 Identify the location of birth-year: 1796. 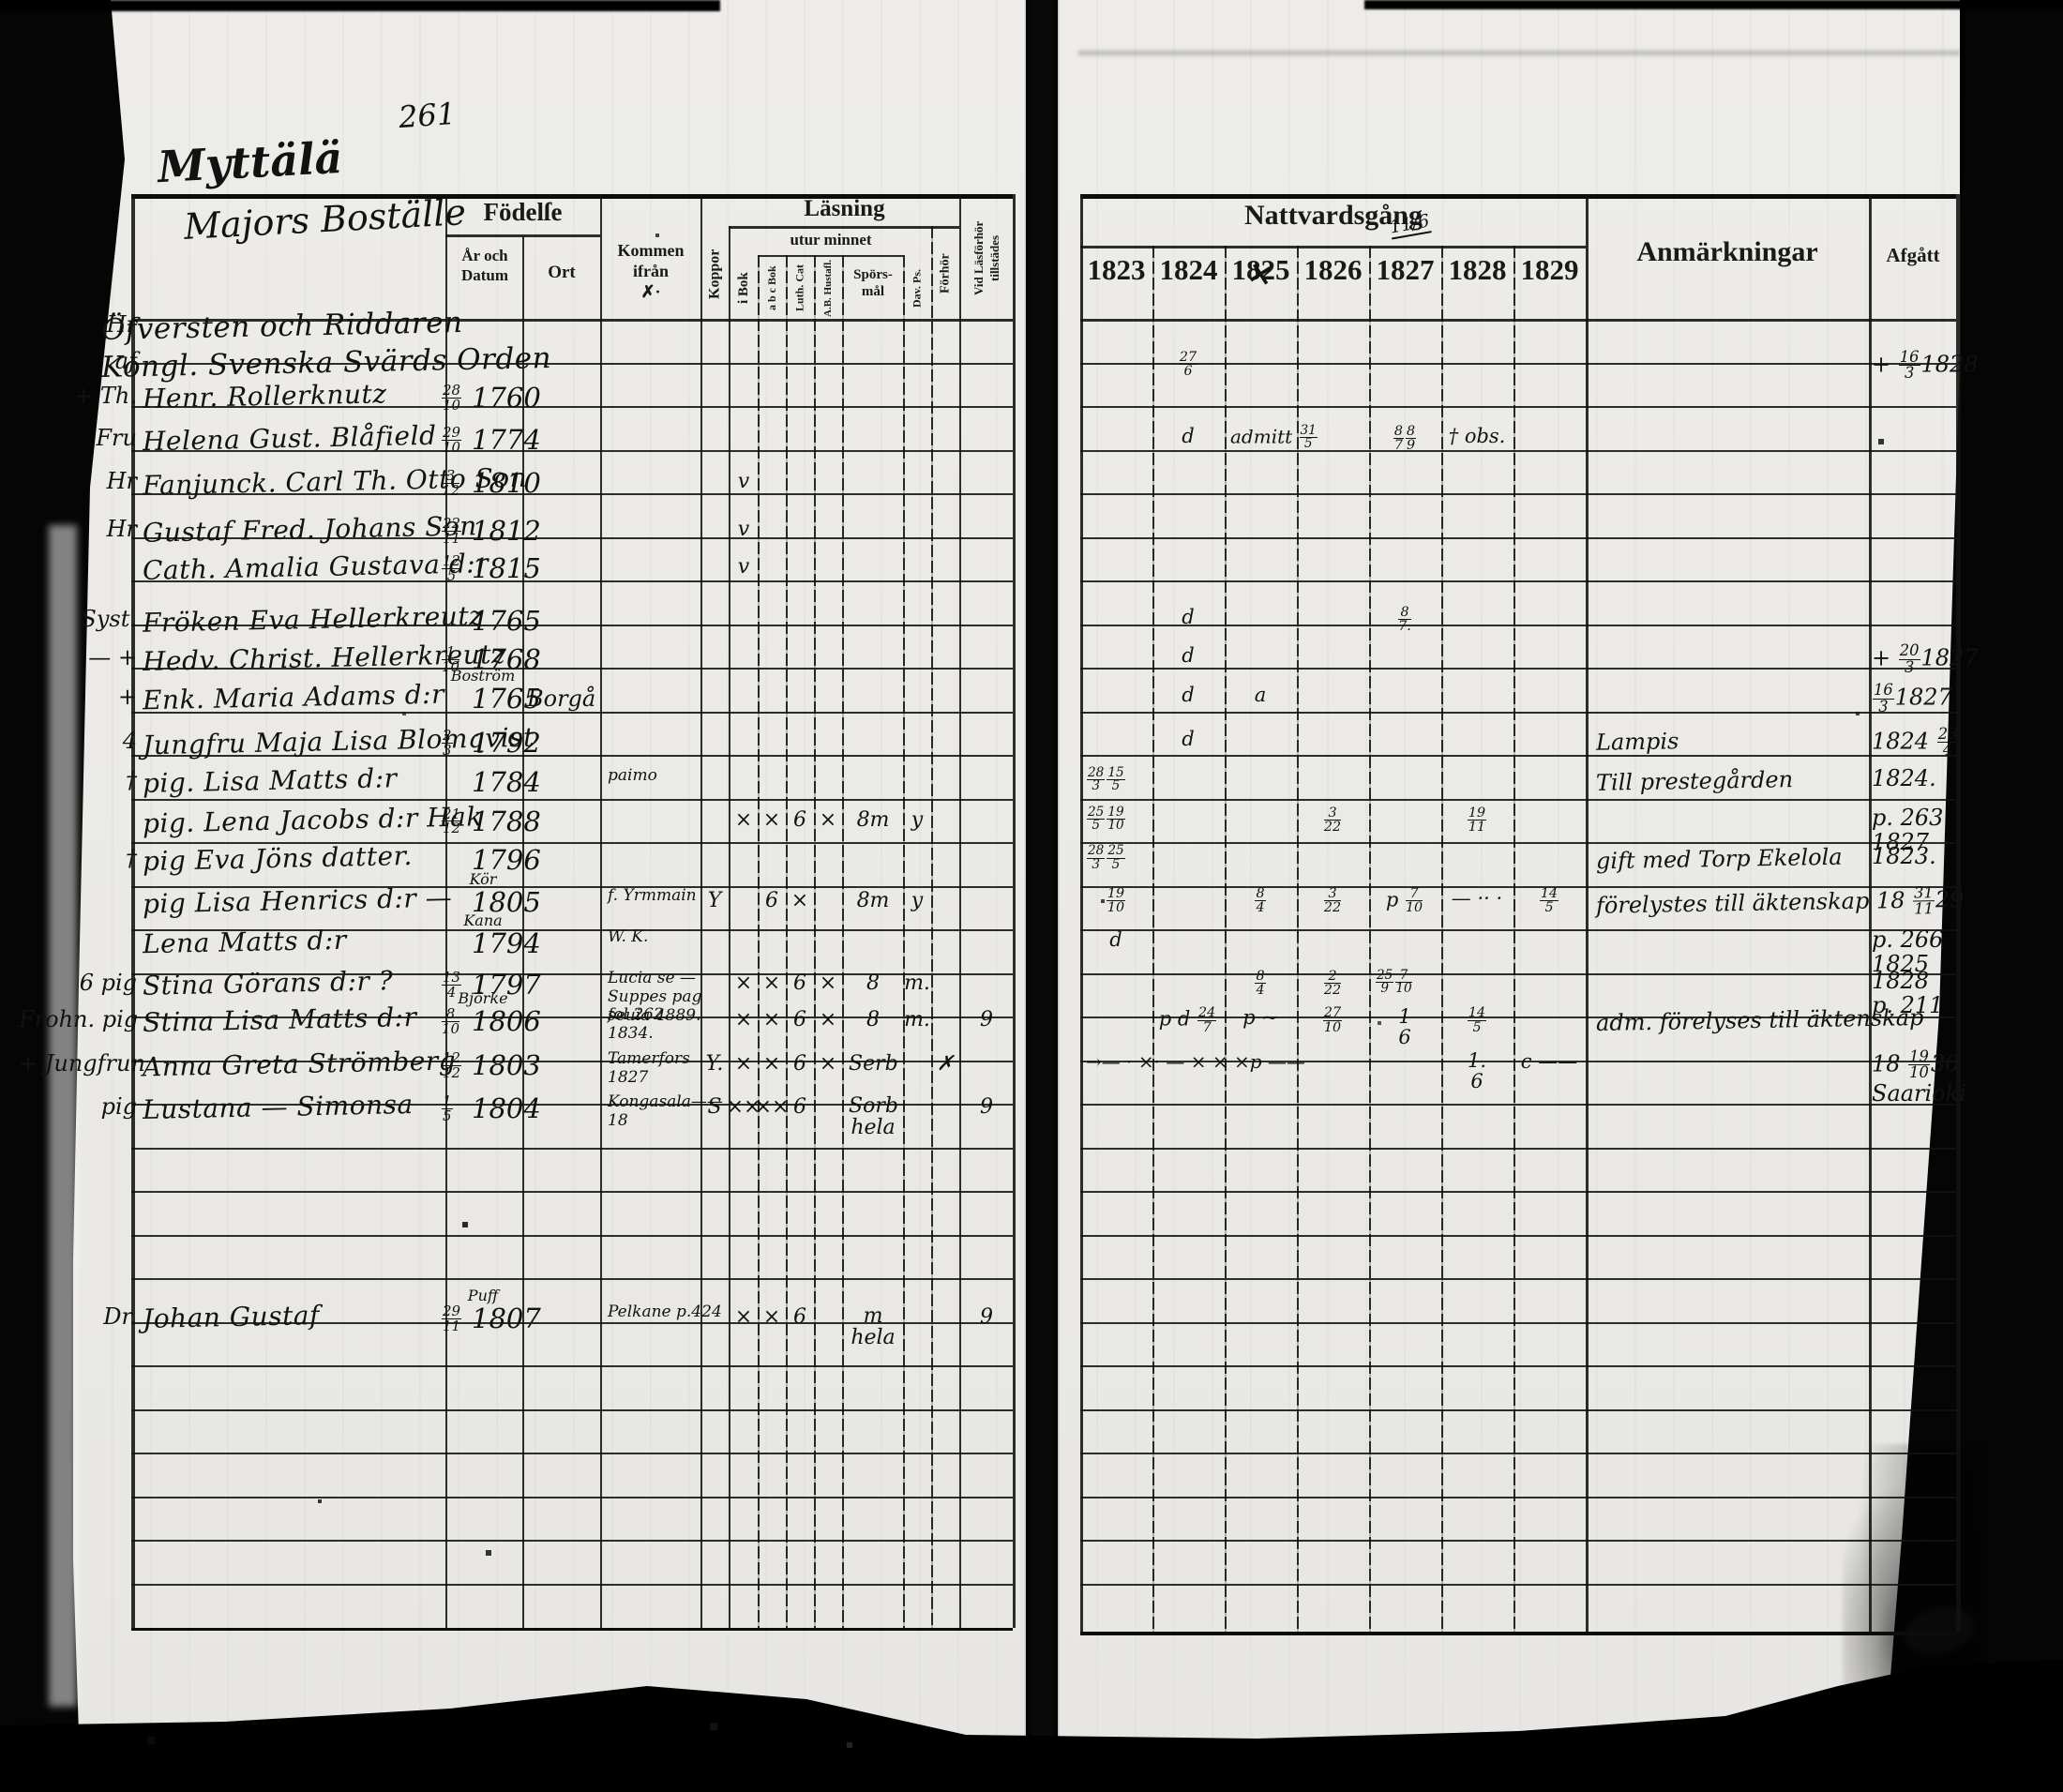
(507, 860).